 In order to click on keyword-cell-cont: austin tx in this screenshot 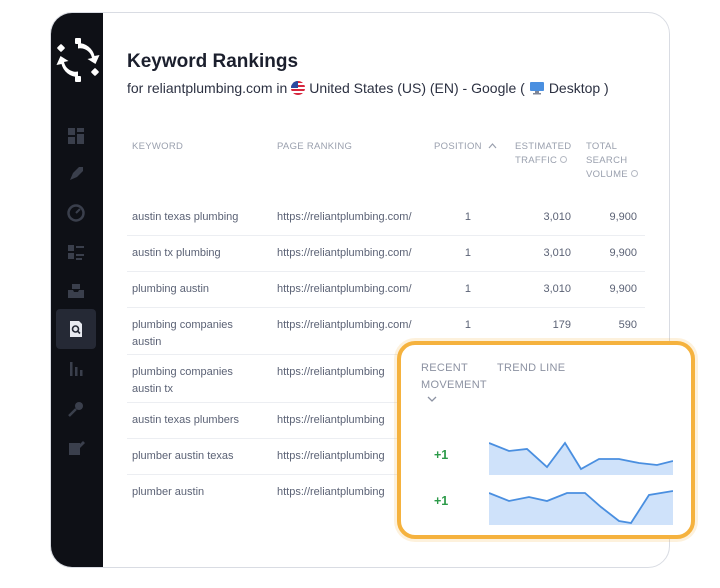, I will do `click(152, 389)`.